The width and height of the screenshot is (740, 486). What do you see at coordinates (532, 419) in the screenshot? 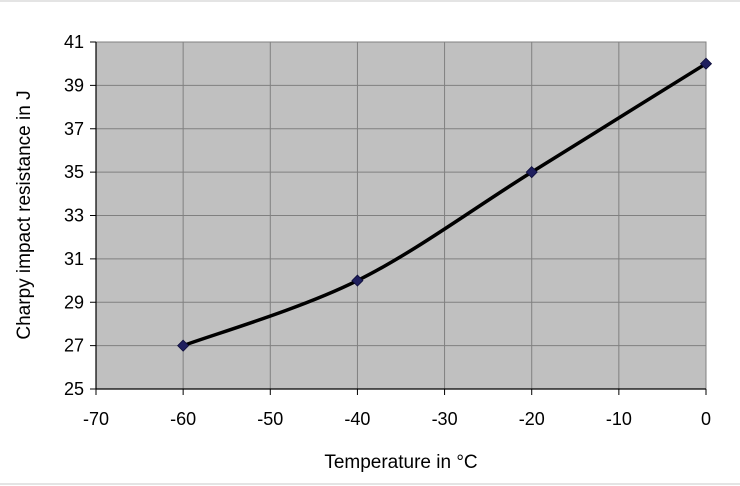
I see `x-tick-label: -20` at bounding box center [532, 419].